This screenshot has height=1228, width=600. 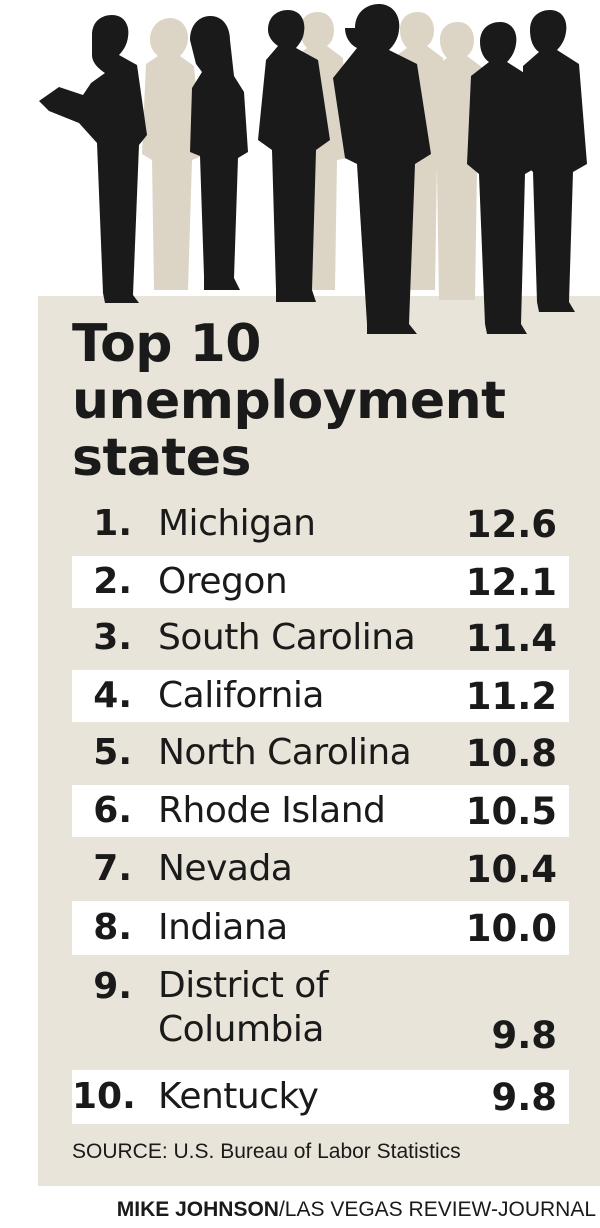 I want to click on rank-label: 3., so click(x=112, y=637).